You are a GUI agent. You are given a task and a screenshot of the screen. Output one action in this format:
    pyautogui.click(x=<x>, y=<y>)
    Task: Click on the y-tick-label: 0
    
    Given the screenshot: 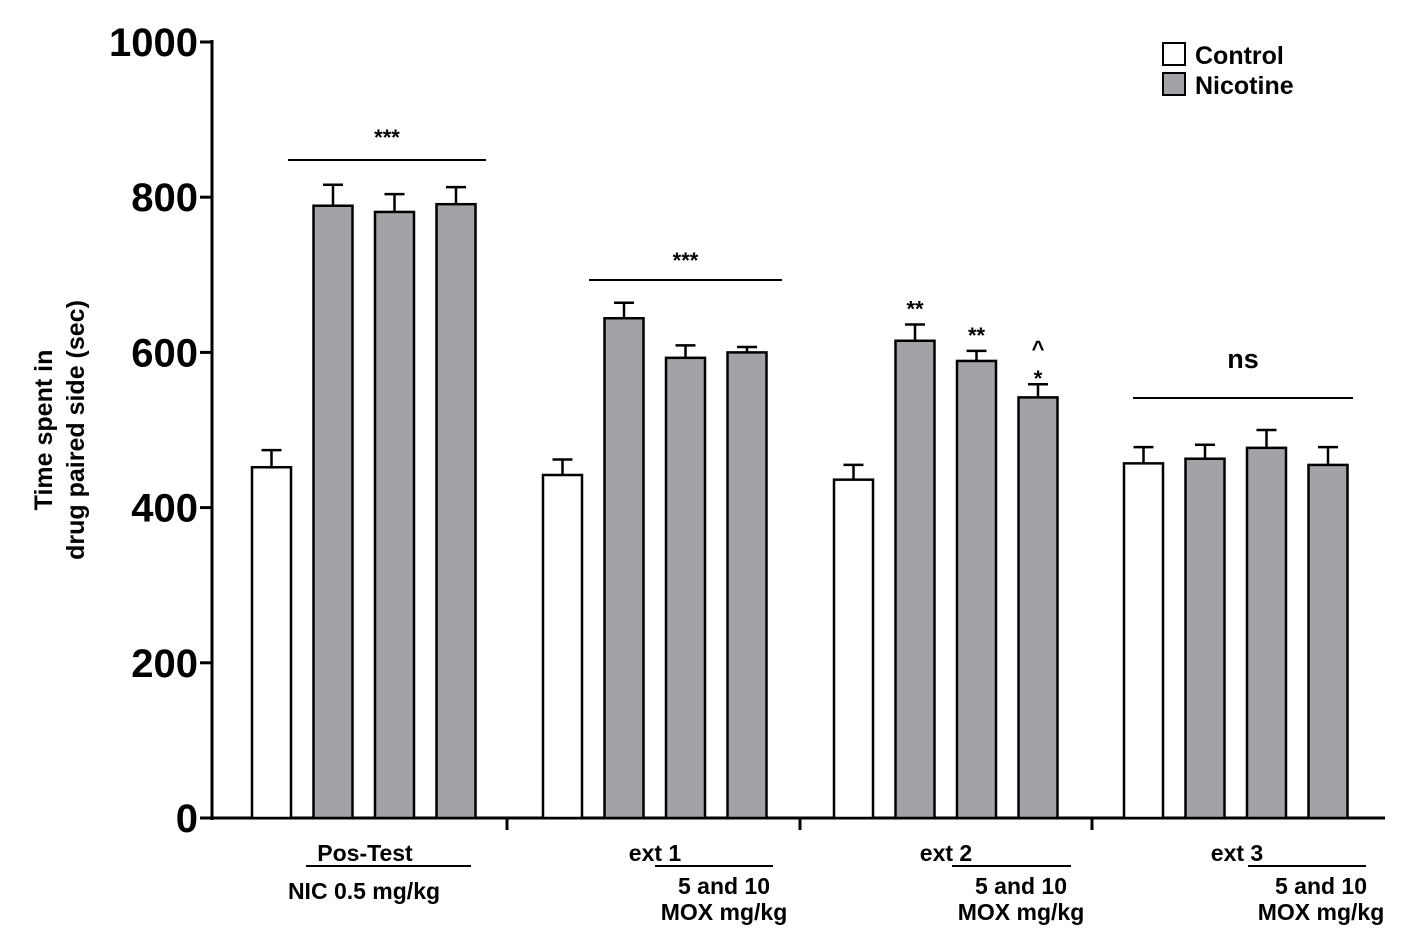 What is the action you would take?
    pyautogui.click(x=187, y=819)
    